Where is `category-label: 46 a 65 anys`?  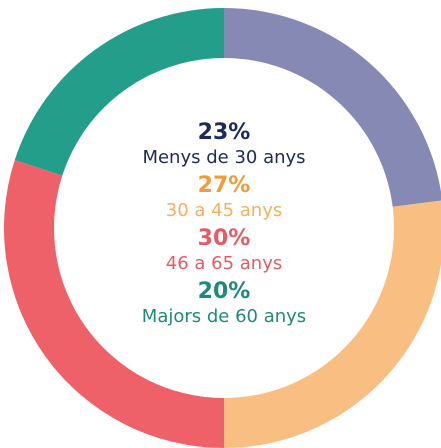 category-label: 46 a 65 anys is located at coordinates (224, 263).